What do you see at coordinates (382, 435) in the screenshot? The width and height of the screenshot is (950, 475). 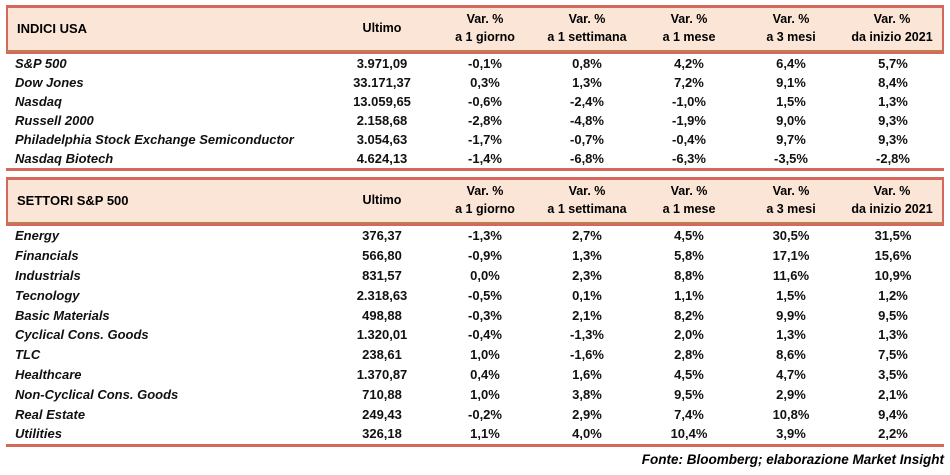 I see `ultimo-value: 326,18` at bounding box center [382, 435].